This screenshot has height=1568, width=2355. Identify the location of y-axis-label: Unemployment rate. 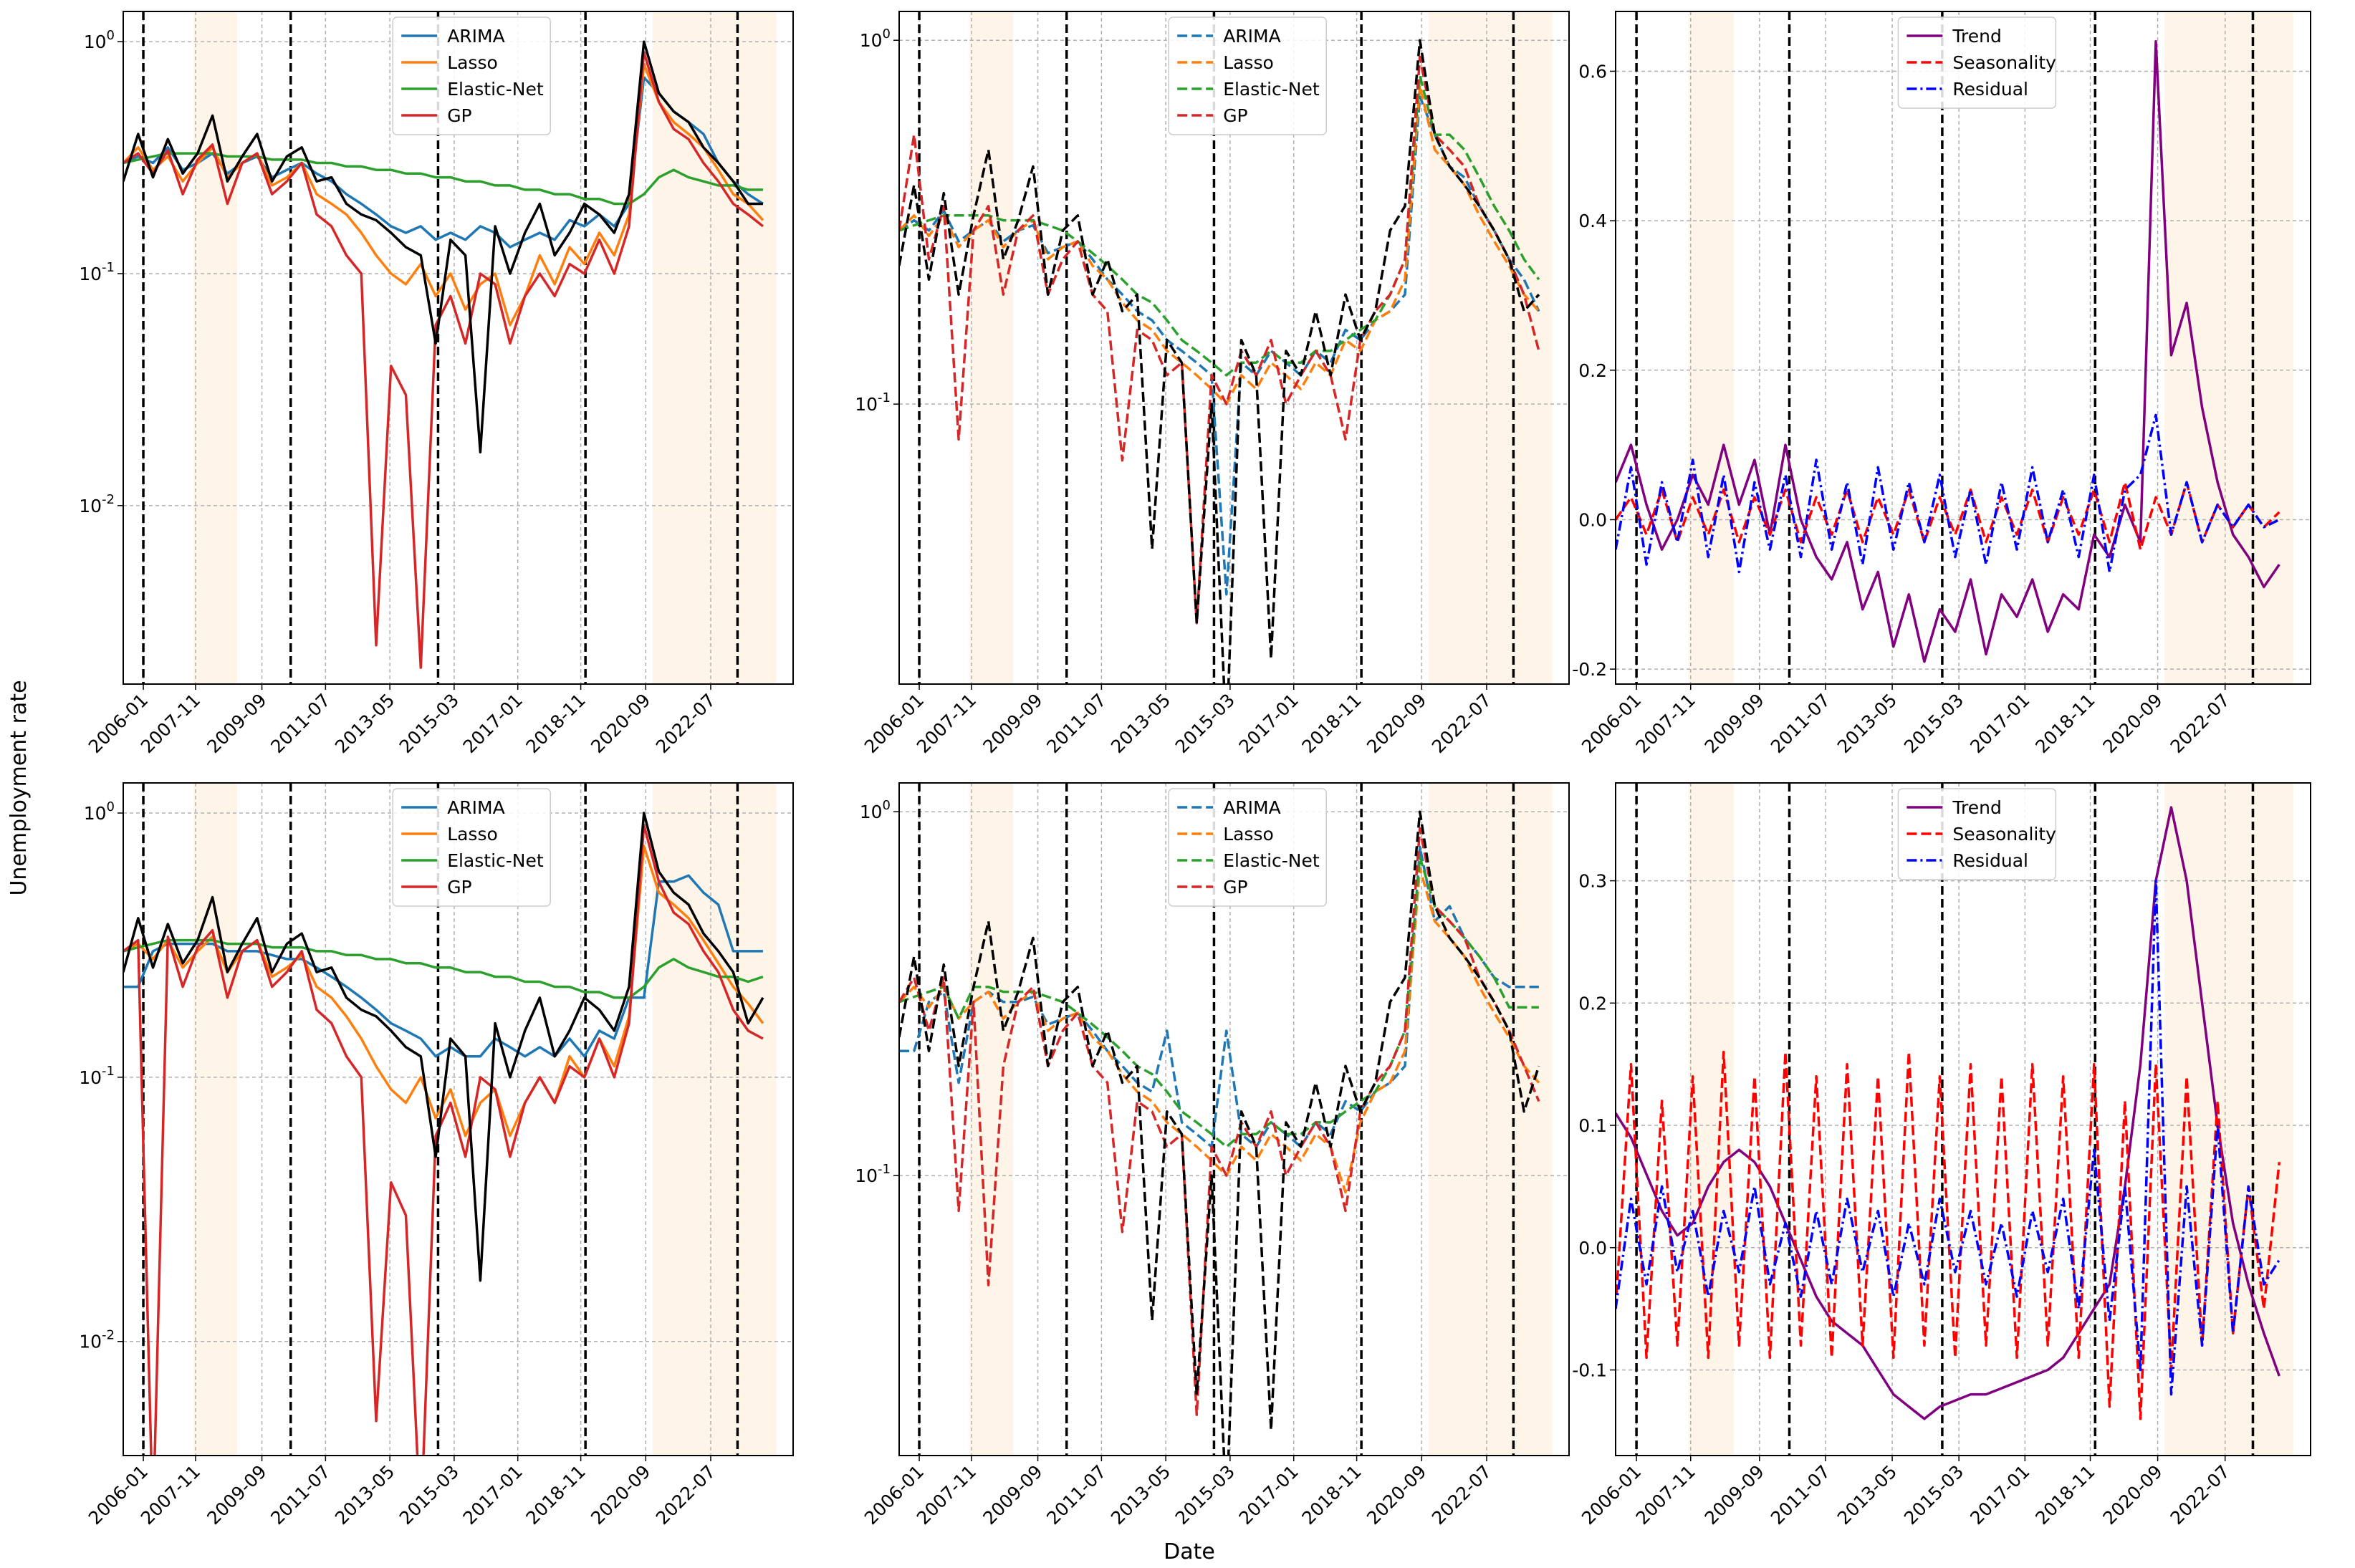
(19, 788).